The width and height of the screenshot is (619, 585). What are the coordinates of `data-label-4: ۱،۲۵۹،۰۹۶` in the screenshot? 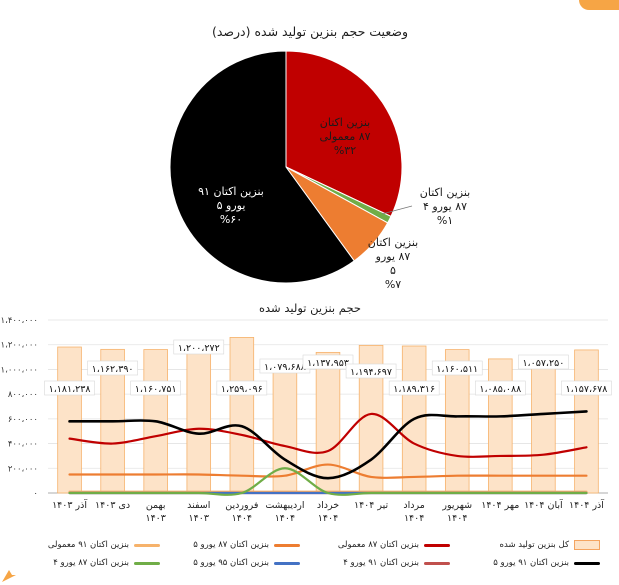 It's located at (242, 388).